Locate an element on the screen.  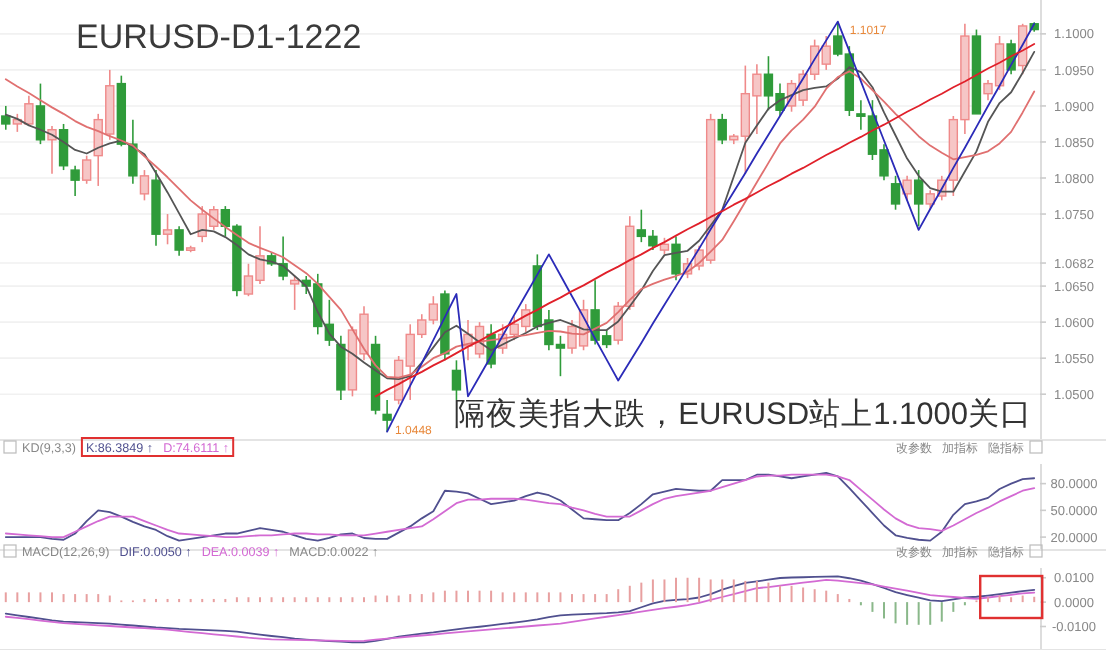
text: EURUSD-D1-1222 is located at coordinates (219, 37).